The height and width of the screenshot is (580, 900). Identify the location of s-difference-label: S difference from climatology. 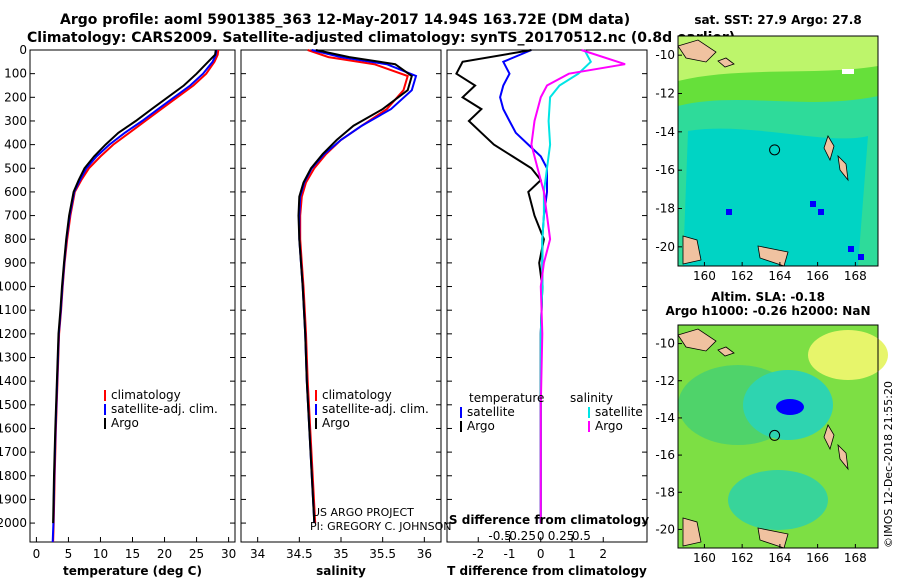
(549, 520).